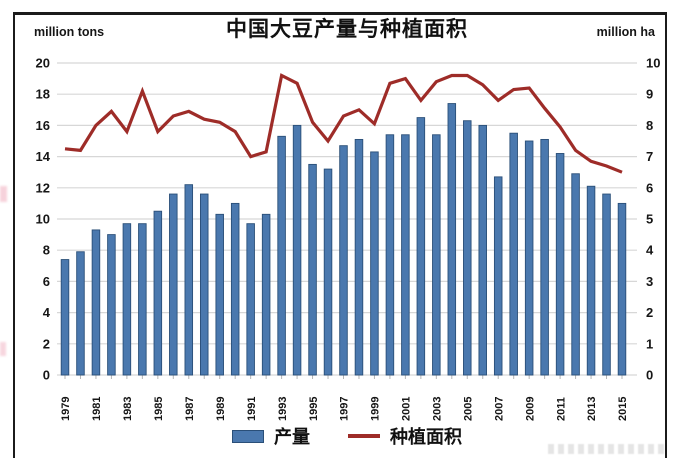  Describe the element at coordinates (312, 269) in the screenshot. I see `bar-1995` at that location.